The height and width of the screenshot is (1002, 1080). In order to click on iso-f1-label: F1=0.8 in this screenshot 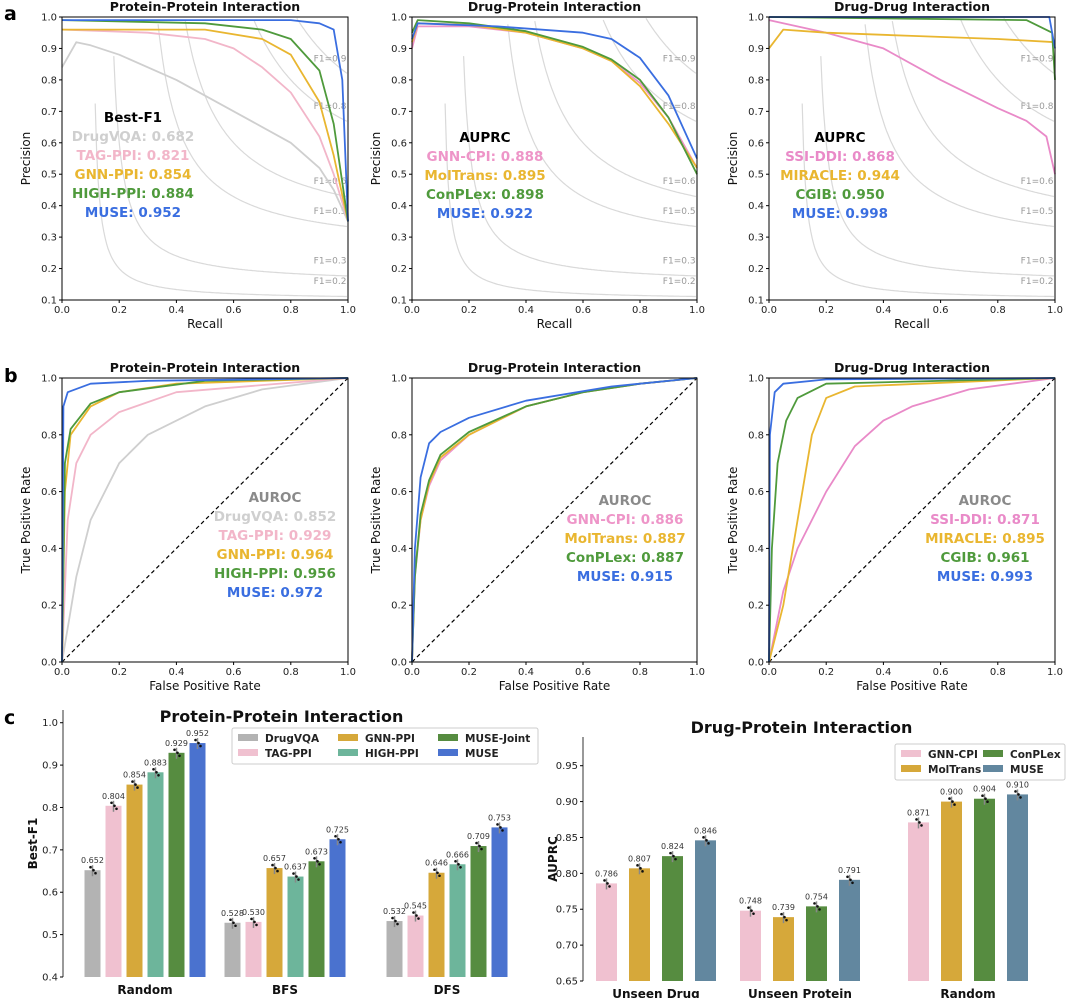, I will do `click(330, 107)`.